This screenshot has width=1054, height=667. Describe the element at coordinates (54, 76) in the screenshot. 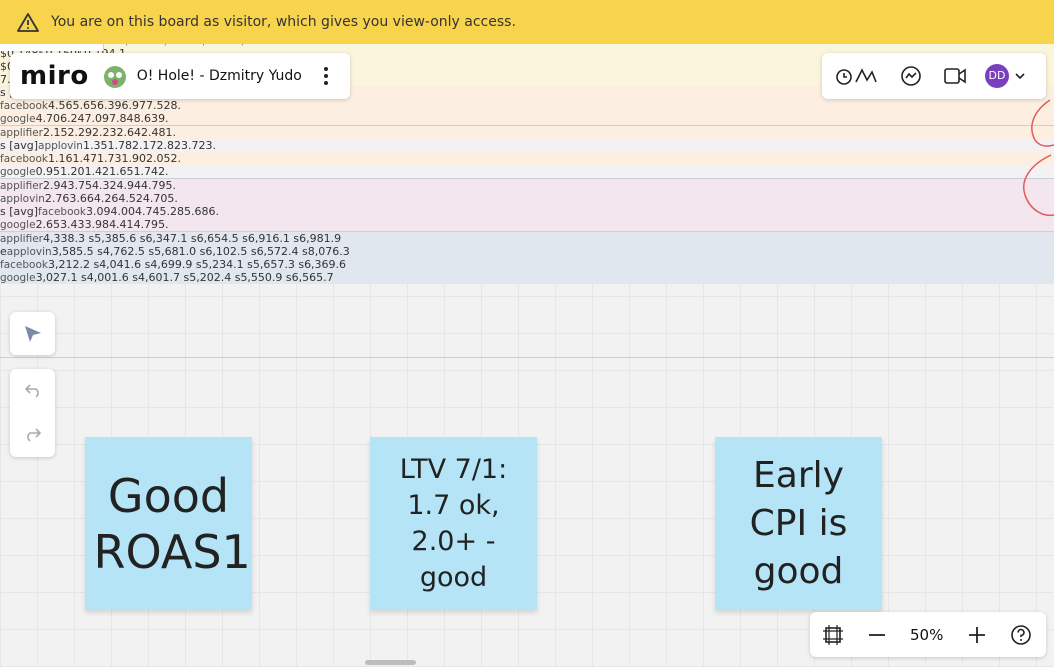

I see `logo: miro` at that location.